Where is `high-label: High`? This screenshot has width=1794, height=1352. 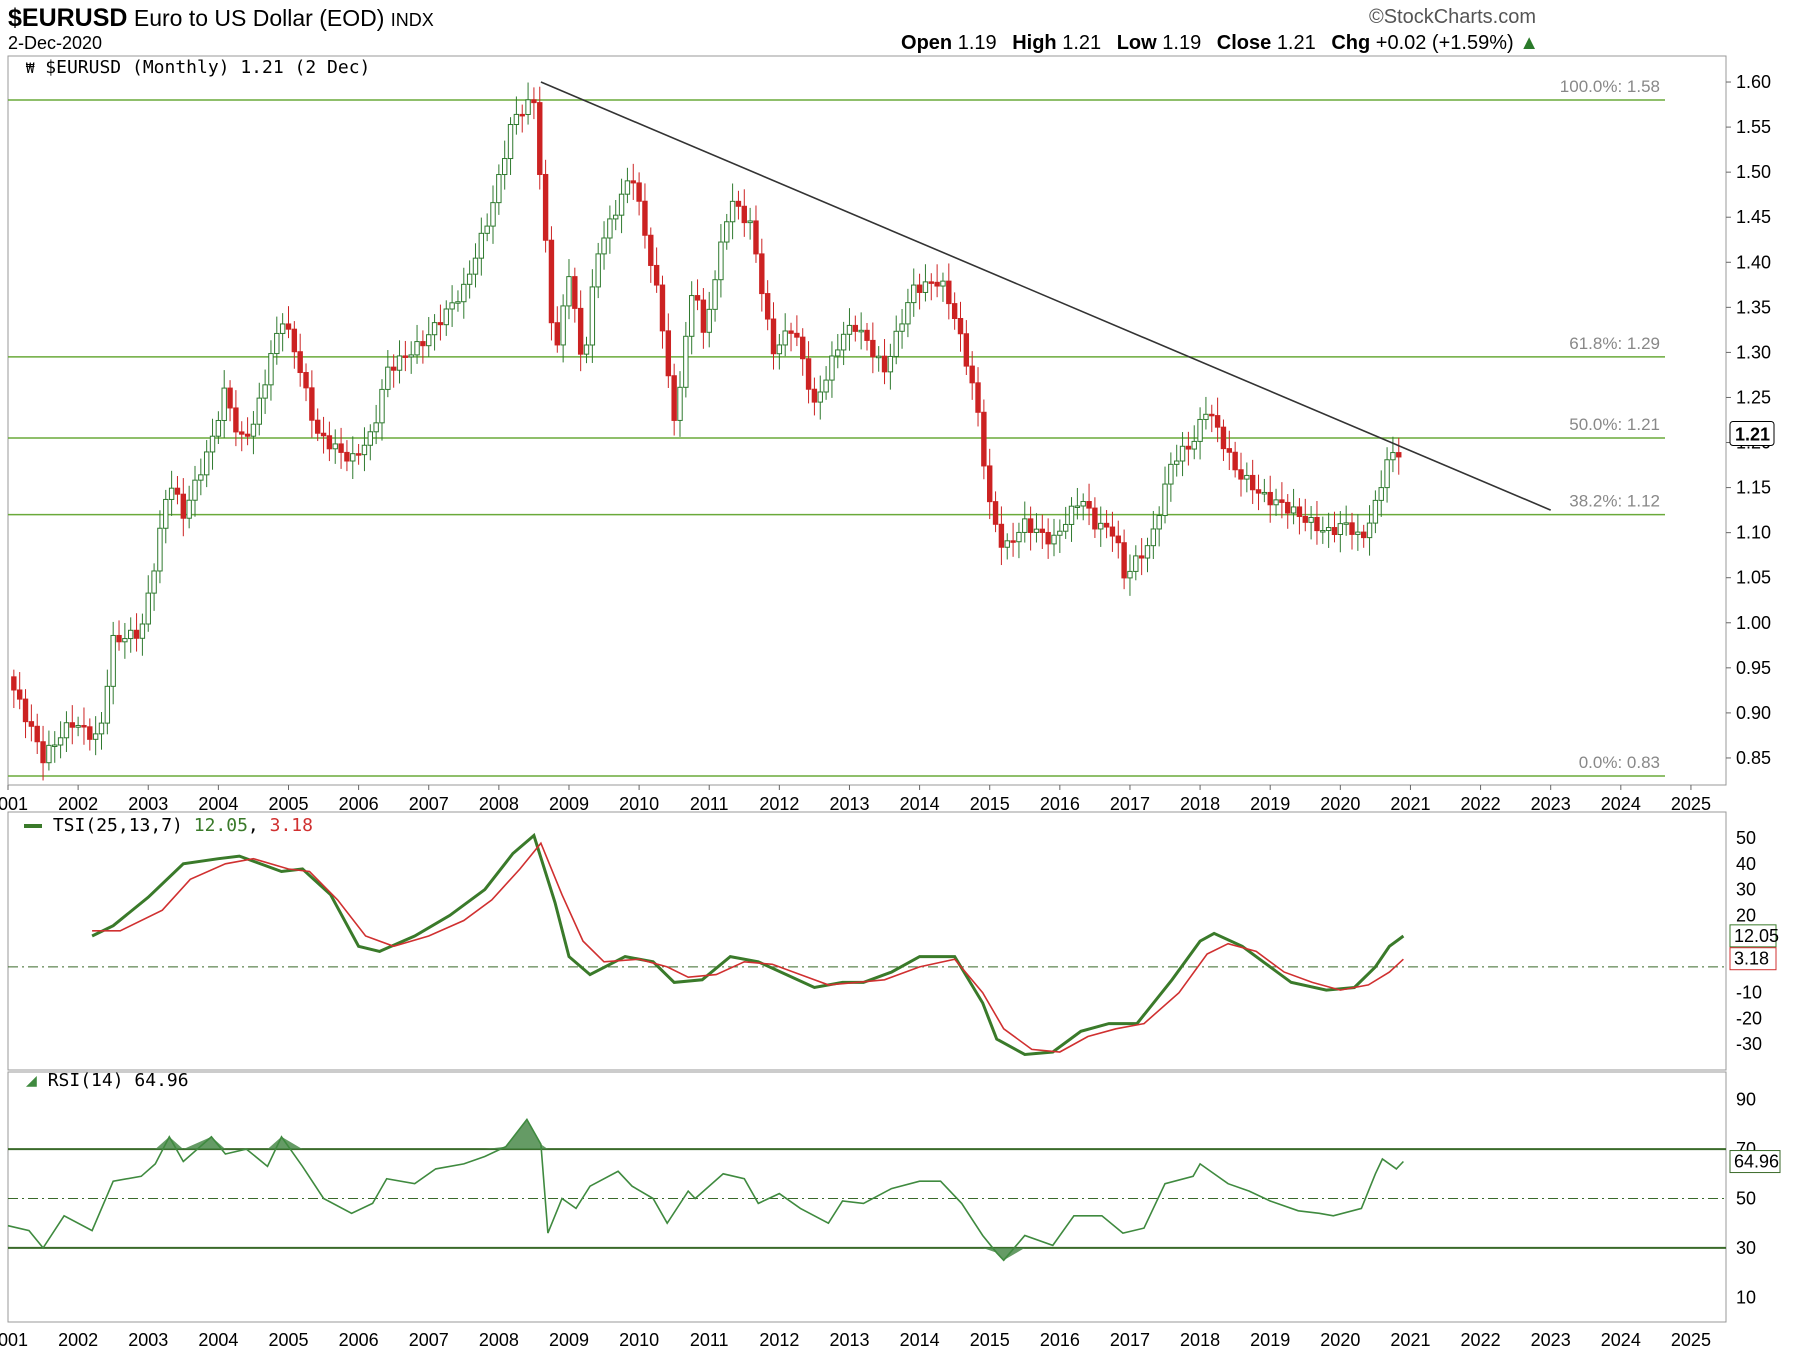 high-label: High is located at coordinates (1034, 43).